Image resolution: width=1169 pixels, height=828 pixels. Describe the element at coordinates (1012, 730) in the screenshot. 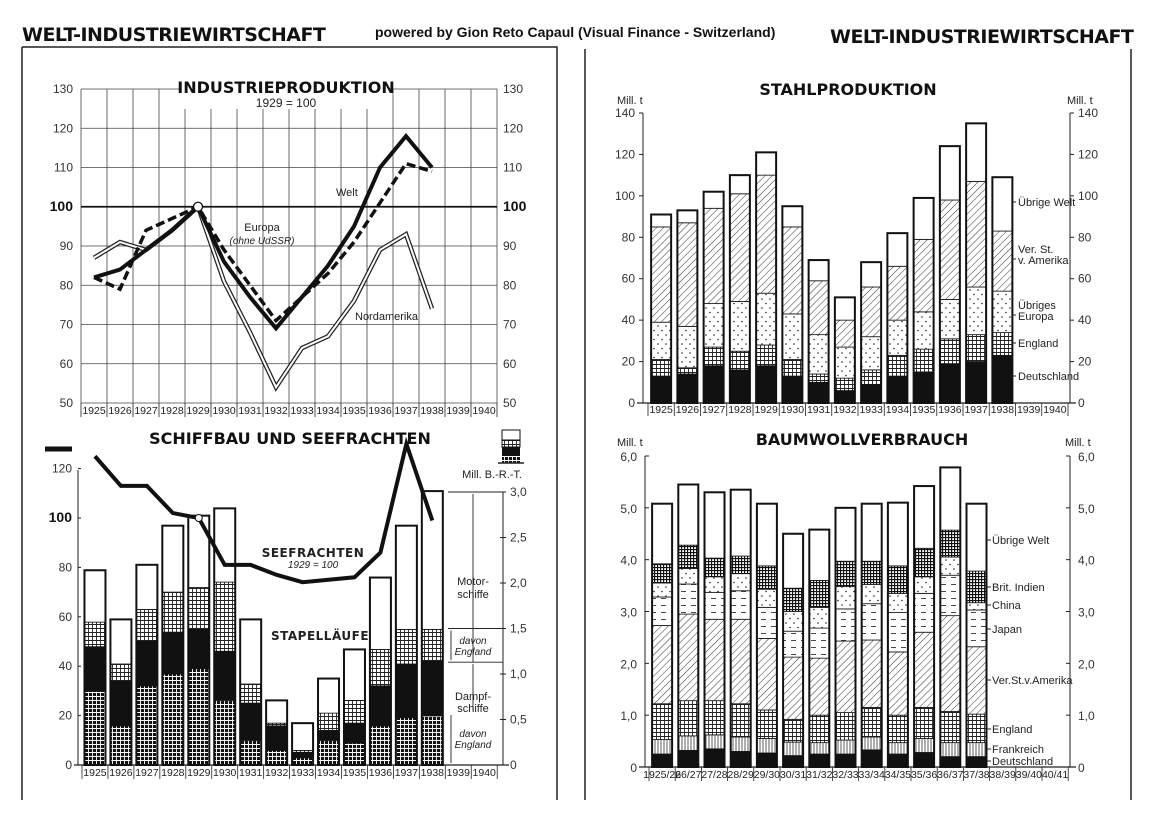

I see `series-label: England` at that location.